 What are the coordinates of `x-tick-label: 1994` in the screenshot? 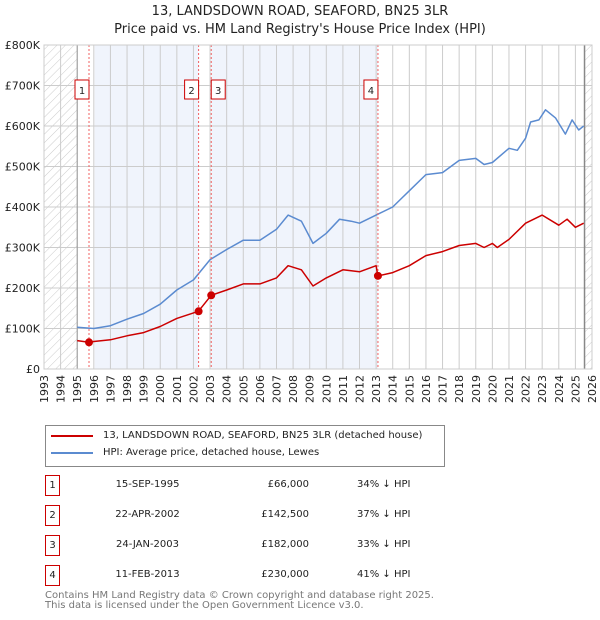 It's located at (61, 389).